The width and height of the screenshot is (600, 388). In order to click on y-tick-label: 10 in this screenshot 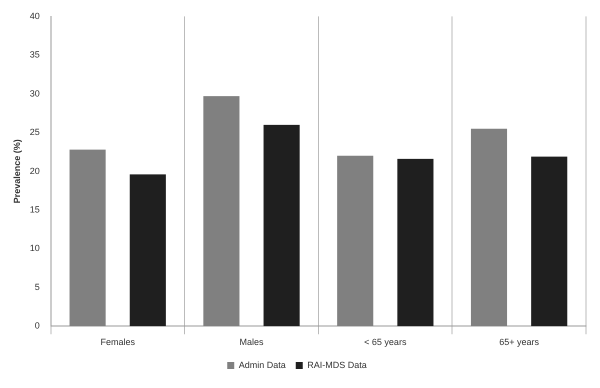, I will do `click(35, 248)`.